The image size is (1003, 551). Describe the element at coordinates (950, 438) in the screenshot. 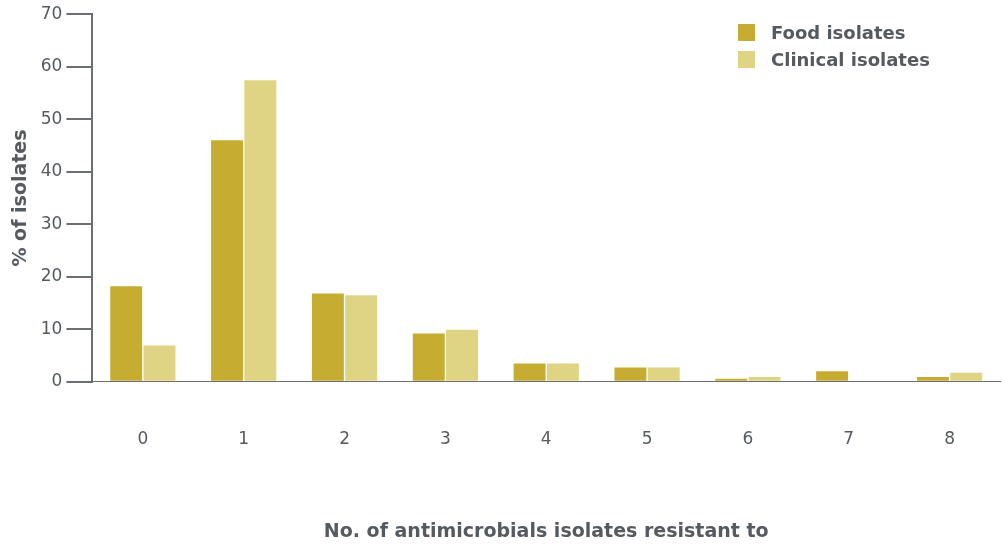

I see `x-tick-label: 8` at that location.